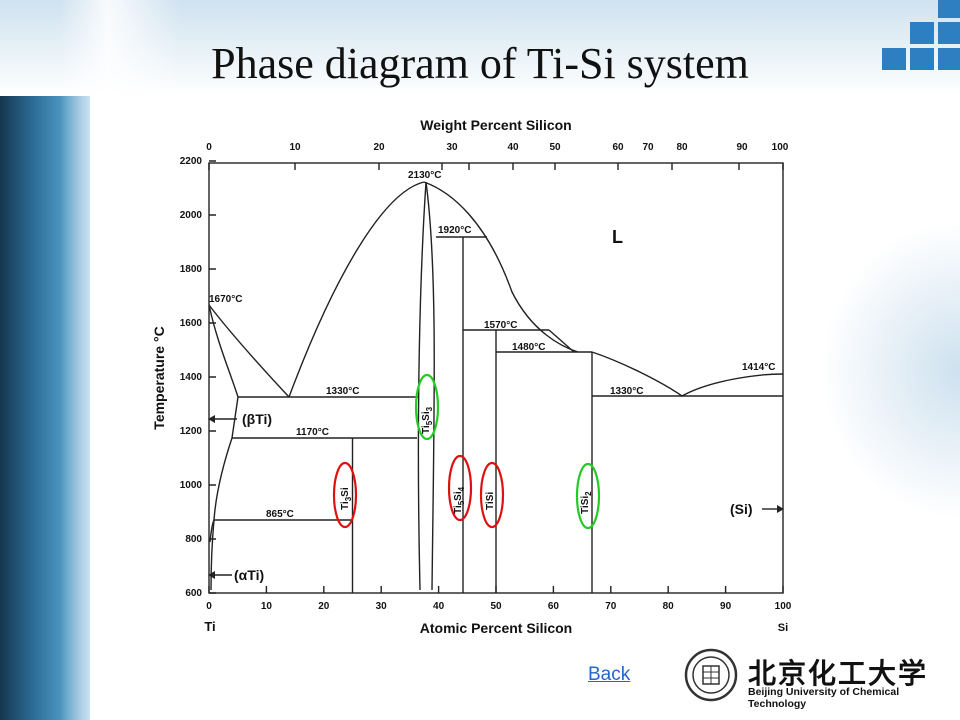 This screenshot has height=720, width=960. Describe the element at coordinates (191, 377) in the screenshot. I see `y-tick-1400: 1400` at that location.